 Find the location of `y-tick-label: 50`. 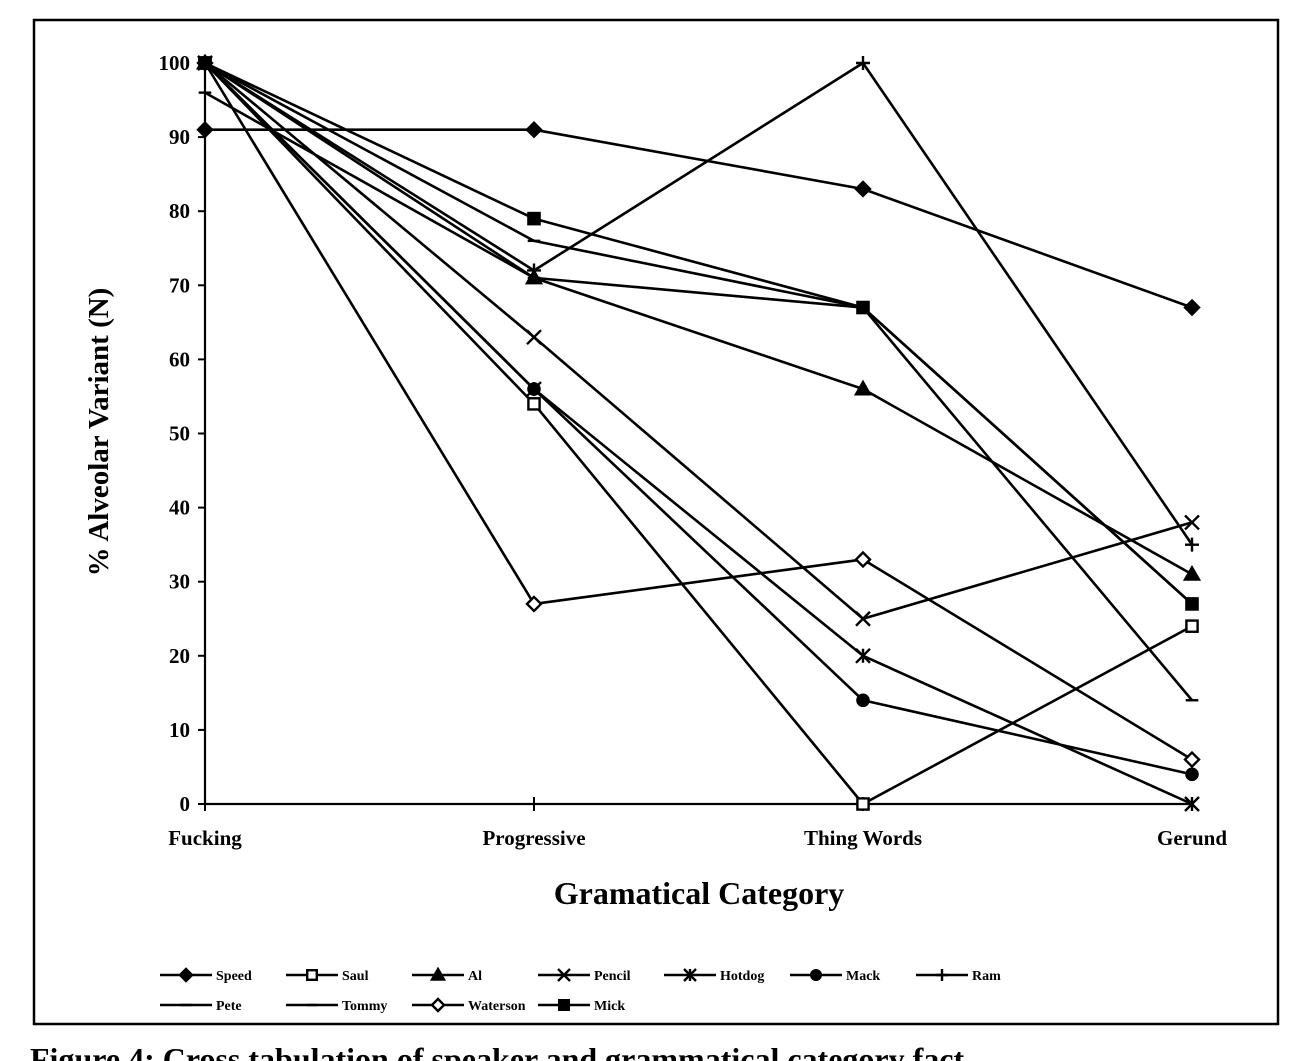

y-tick-label: 50 is located at coordinates (179, 434).